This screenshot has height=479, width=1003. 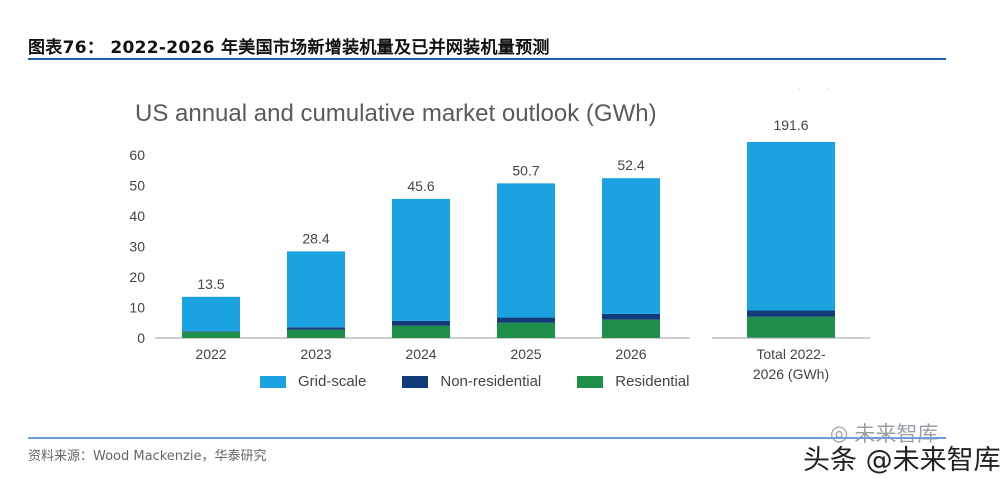 What do you see at coordinates (137, 247) in the screenshot?
I see `y-tick-label: 30` at bounding box center [137, 247].